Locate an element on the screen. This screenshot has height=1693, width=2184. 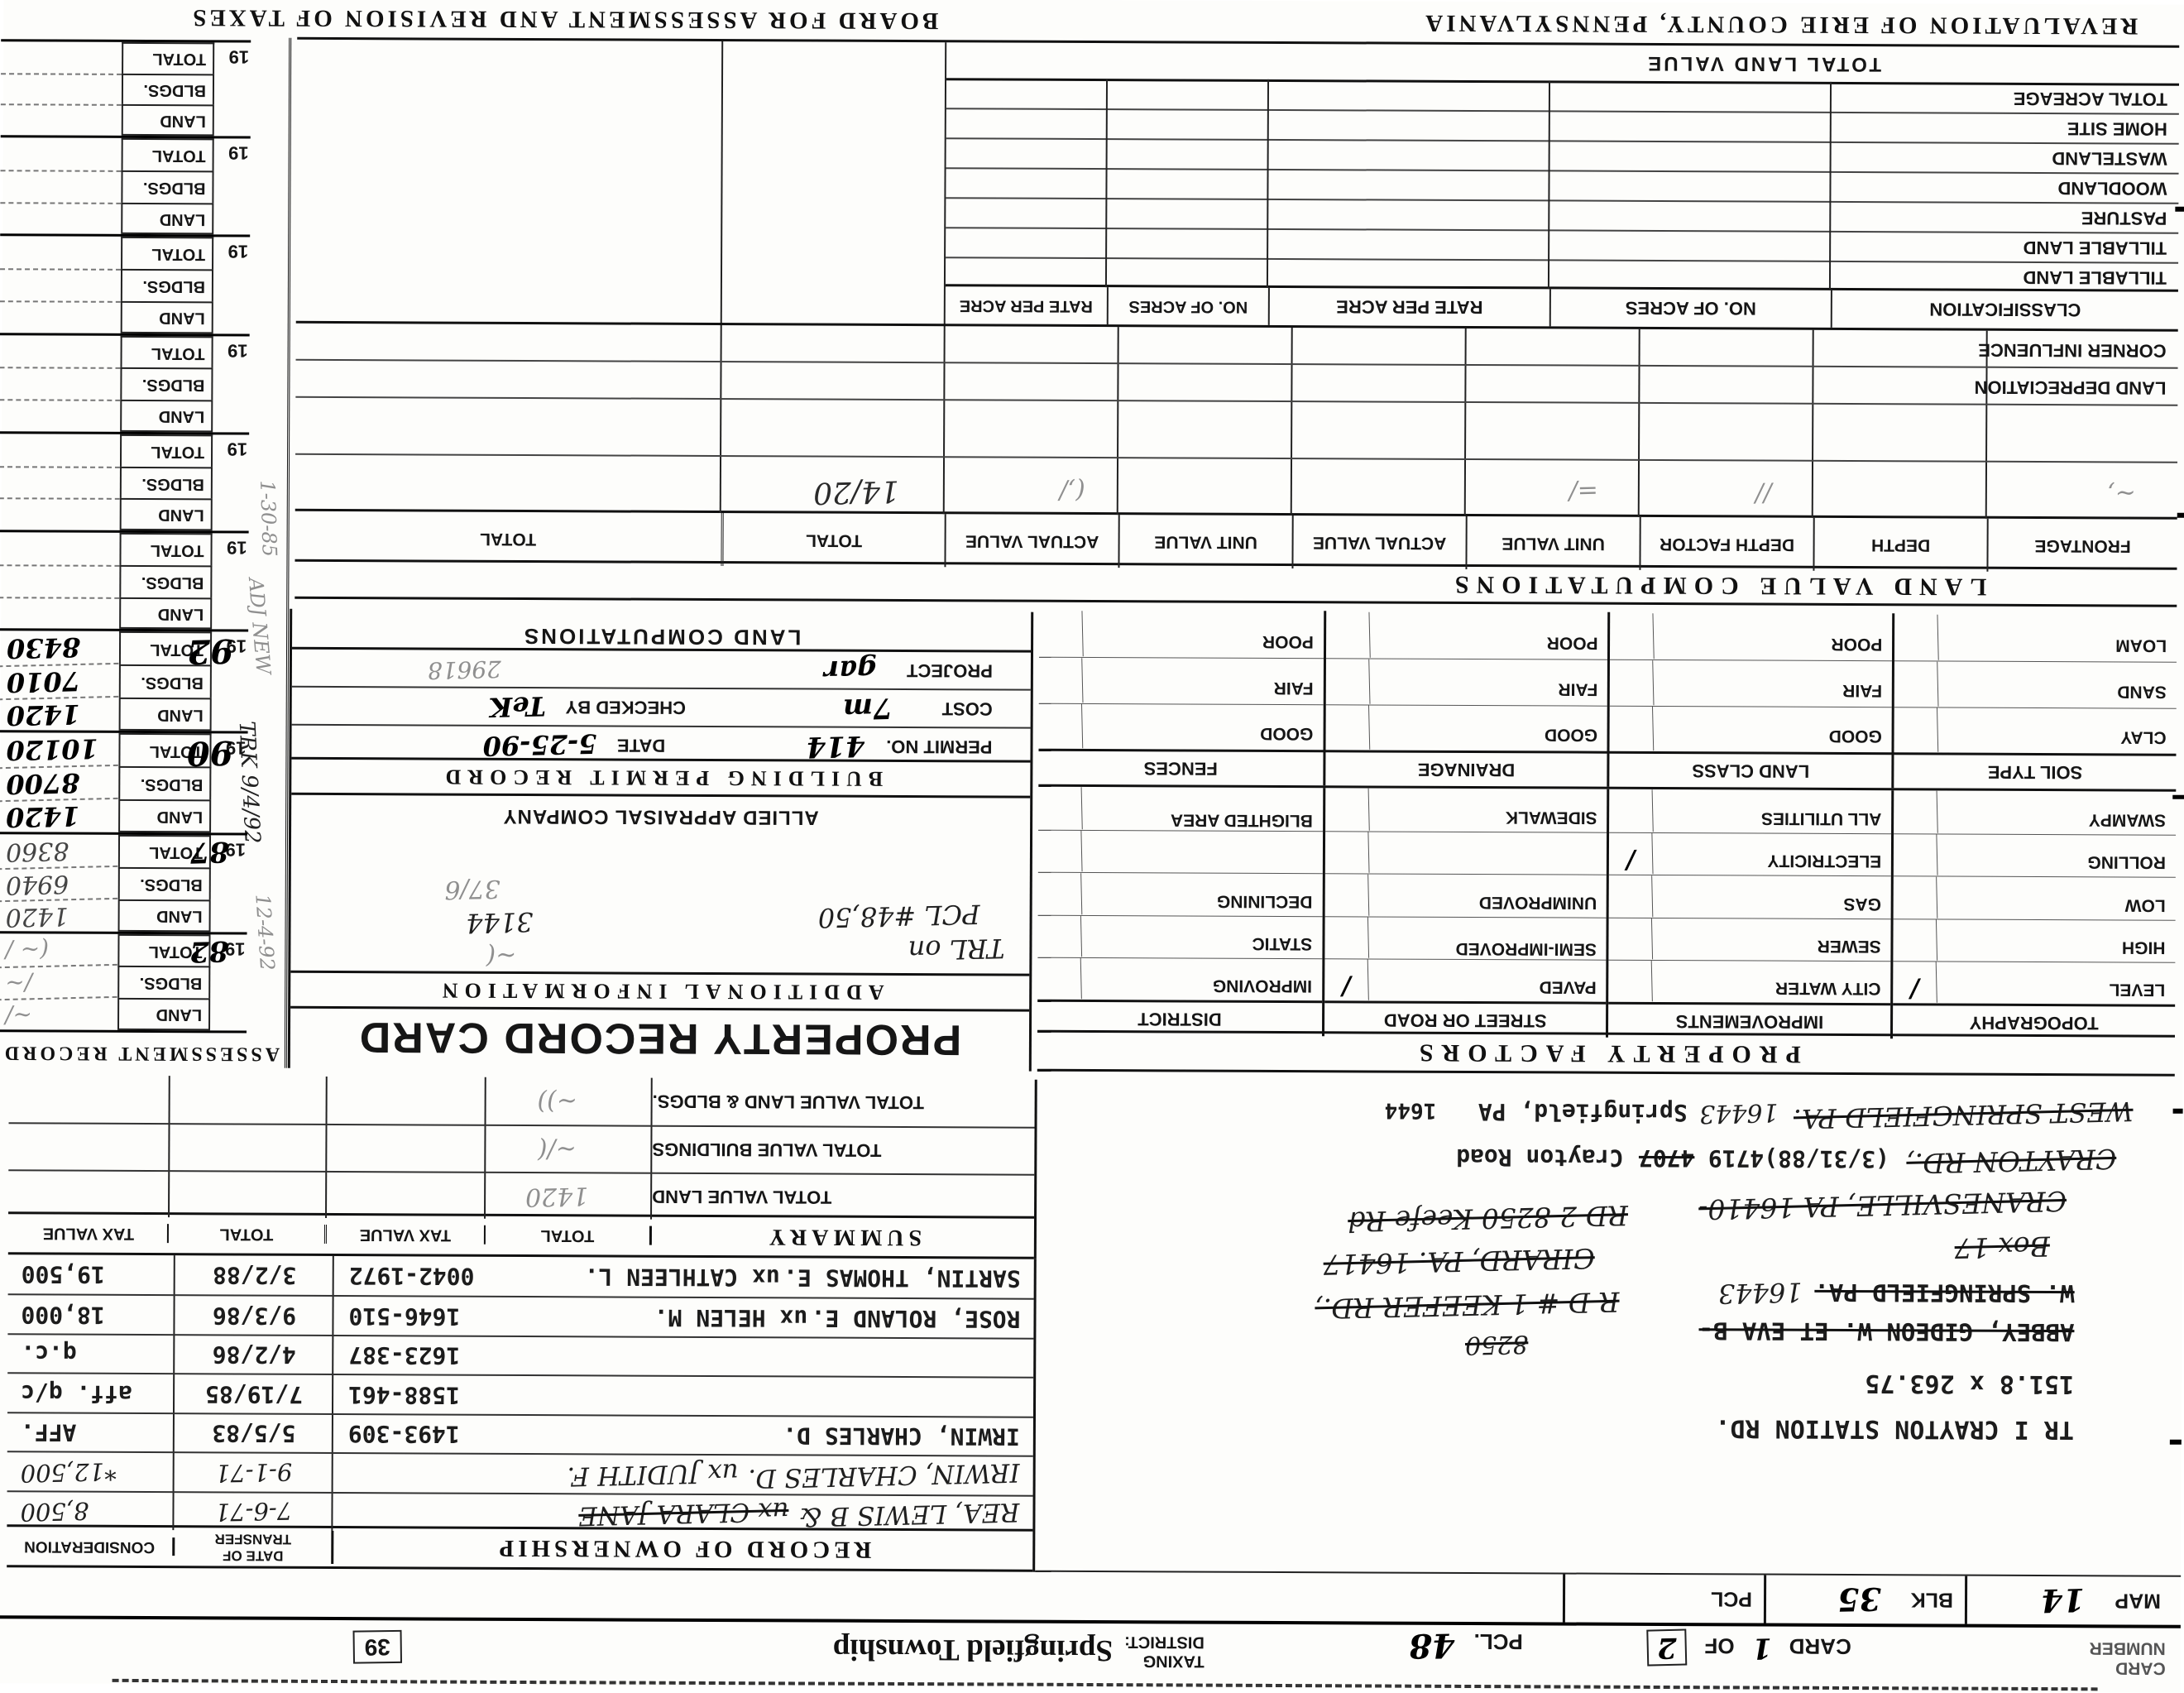
owner-name: ROSE, ROLAND E. is located at coordinates (916, 1318).